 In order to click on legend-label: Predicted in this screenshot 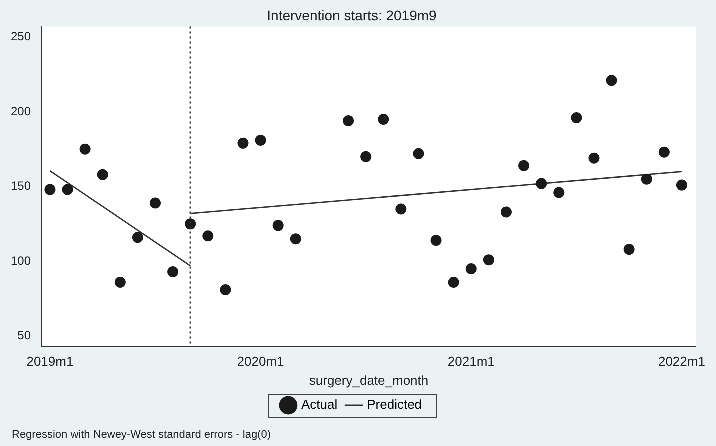, I will do `click(394, 404)`.